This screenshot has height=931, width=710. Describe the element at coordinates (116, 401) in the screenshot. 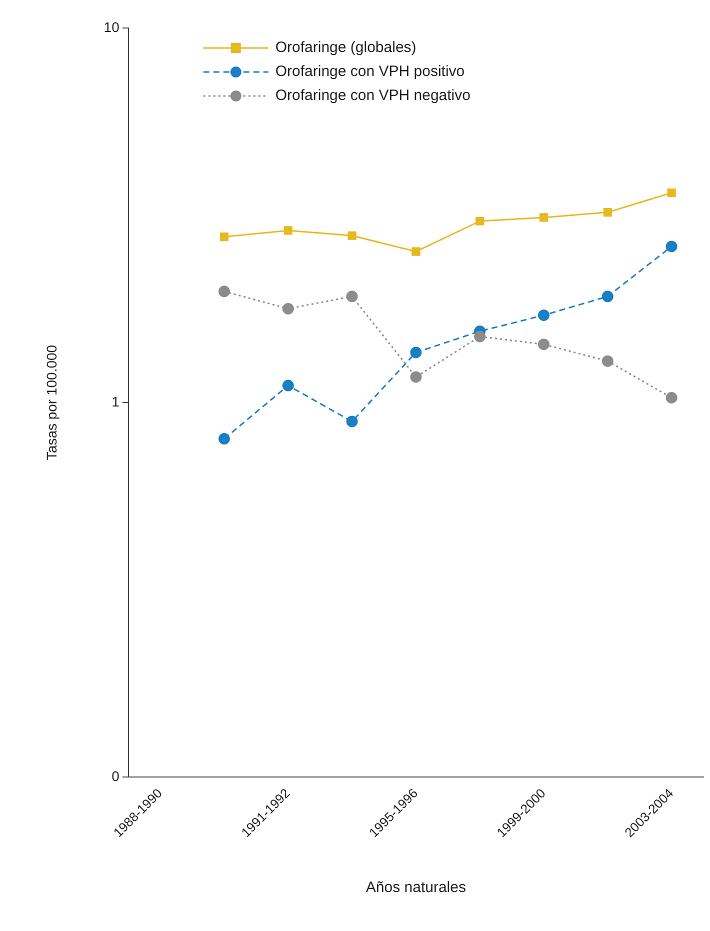

I see `y-tick-label: 1` at that location.